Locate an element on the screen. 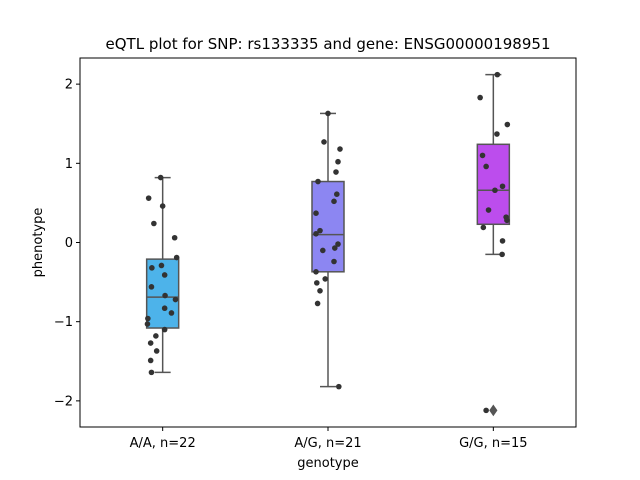  x-tick-label: A/A, n=22 is located at coordinates (163, 443).